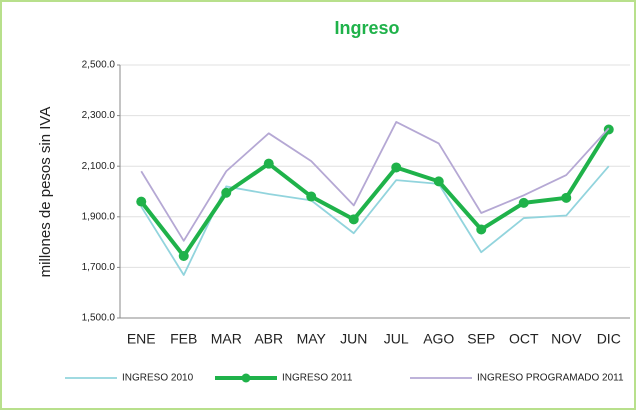  What do you see at coordinates (226, 339) in the screenshot?
I see `x-tick-label: MAR` at bounding box center [226, 339].